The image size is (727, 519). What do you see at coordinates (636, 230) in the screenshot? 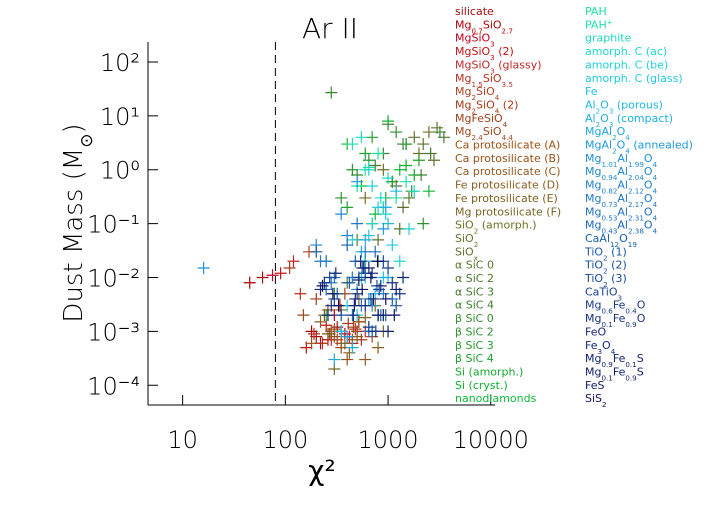
I see `text-part: 2.38` at bounding box center [636, 230].